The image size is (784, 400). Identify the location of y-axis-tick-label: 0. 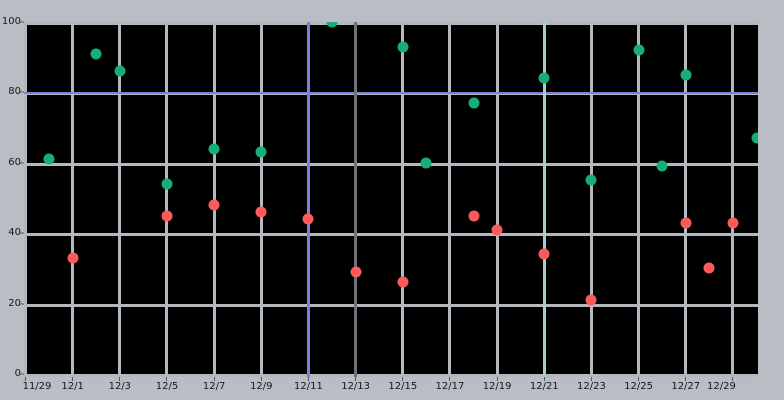
(17, 373).